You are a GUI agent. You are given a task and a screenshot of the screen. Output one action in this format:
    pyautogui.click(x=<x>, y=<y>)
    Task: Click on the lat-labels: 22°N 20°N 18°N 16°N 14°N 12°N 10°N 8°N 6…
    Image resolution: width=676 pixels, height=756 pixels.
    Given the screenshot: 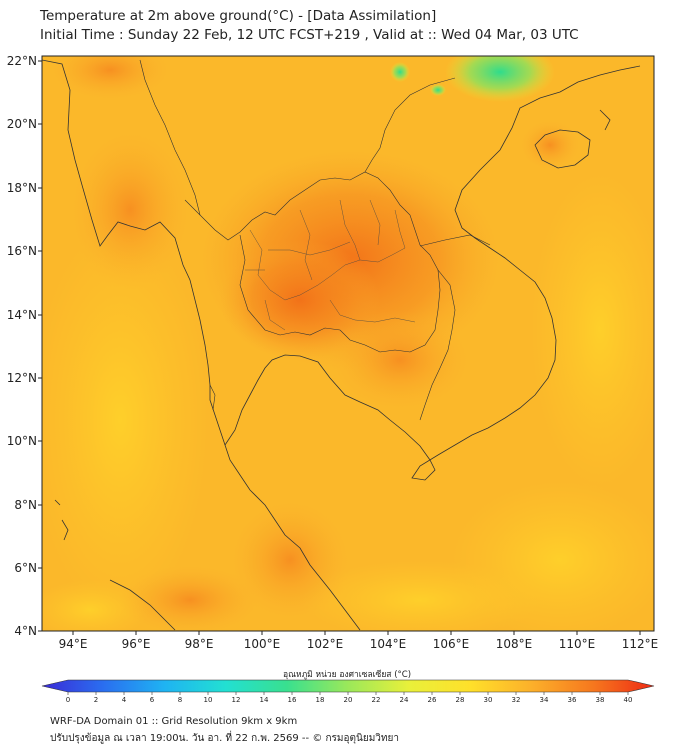 What is the action you would take?
    pyautogui.click(x=22, y=346)
    